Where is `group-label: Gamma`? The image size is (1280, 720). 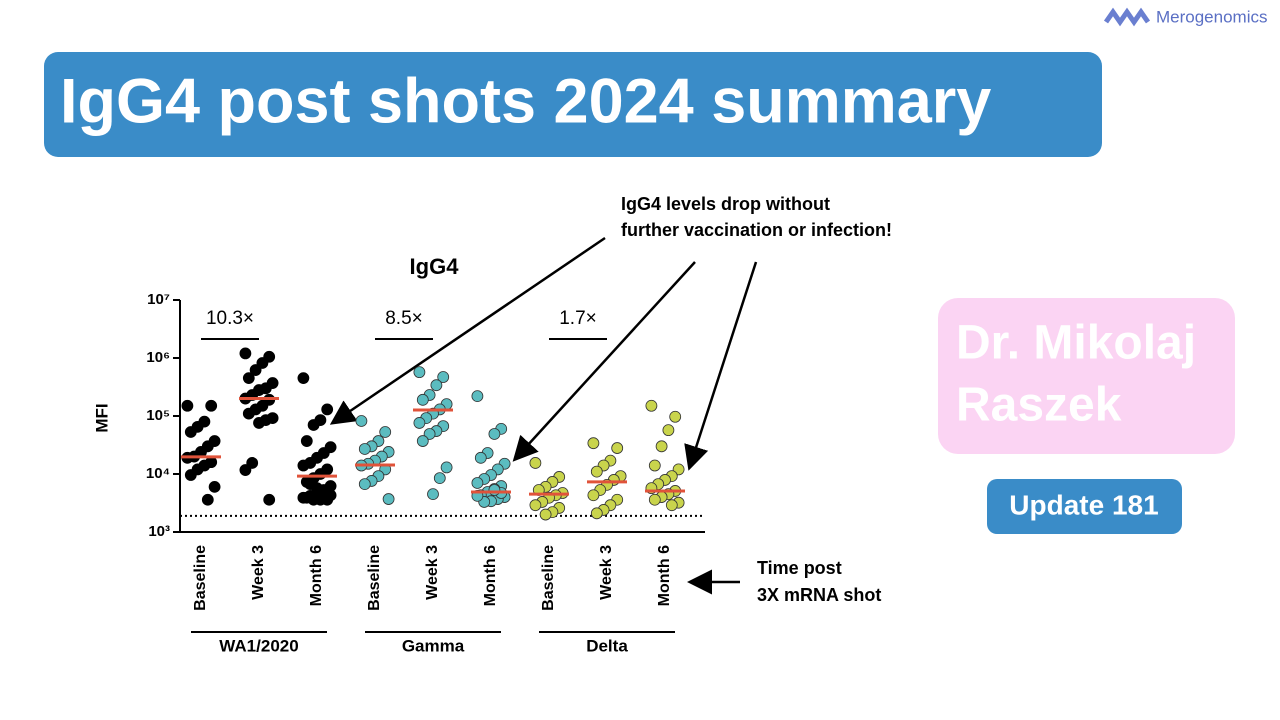 group-label: Gamma is located at coordinates (433, 645).